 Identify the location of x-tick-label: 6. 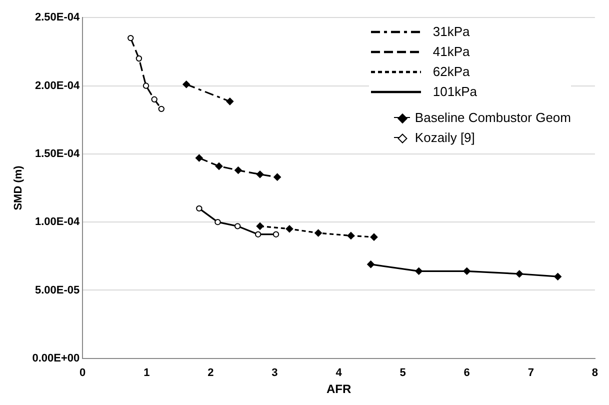
(467, 373).